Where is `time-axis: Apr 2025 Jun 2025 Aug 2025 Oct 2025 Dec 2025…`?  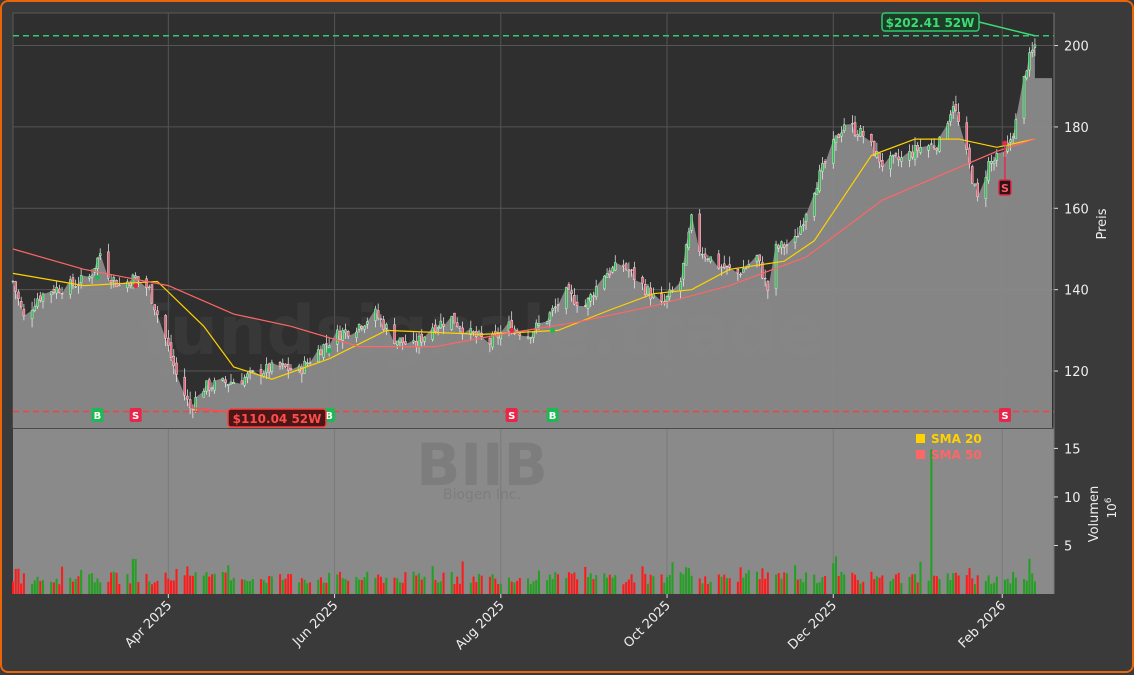 time-axis: Apr 2025 Jun 2025 Aug 2025 Oct 2025 Dec 2025… is located at coordinates (565, 623).